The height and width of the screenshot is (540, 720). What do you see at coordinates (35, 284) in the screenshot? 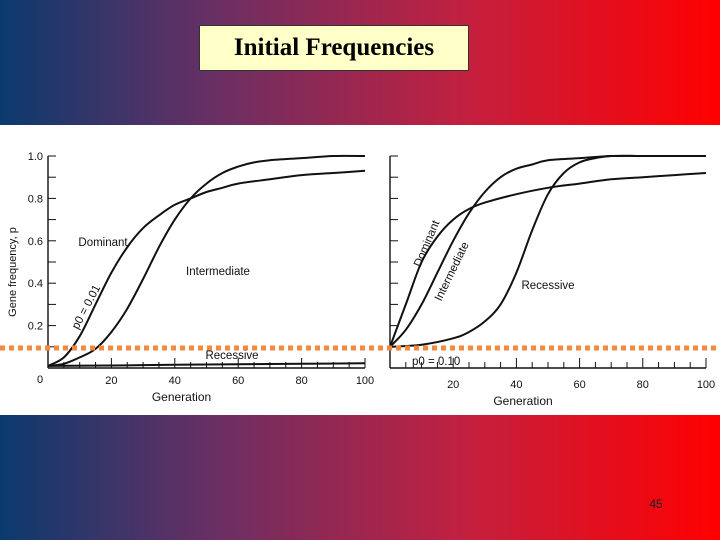
I see `y-tick-label: 0.4` at bounding box center [35, 284].